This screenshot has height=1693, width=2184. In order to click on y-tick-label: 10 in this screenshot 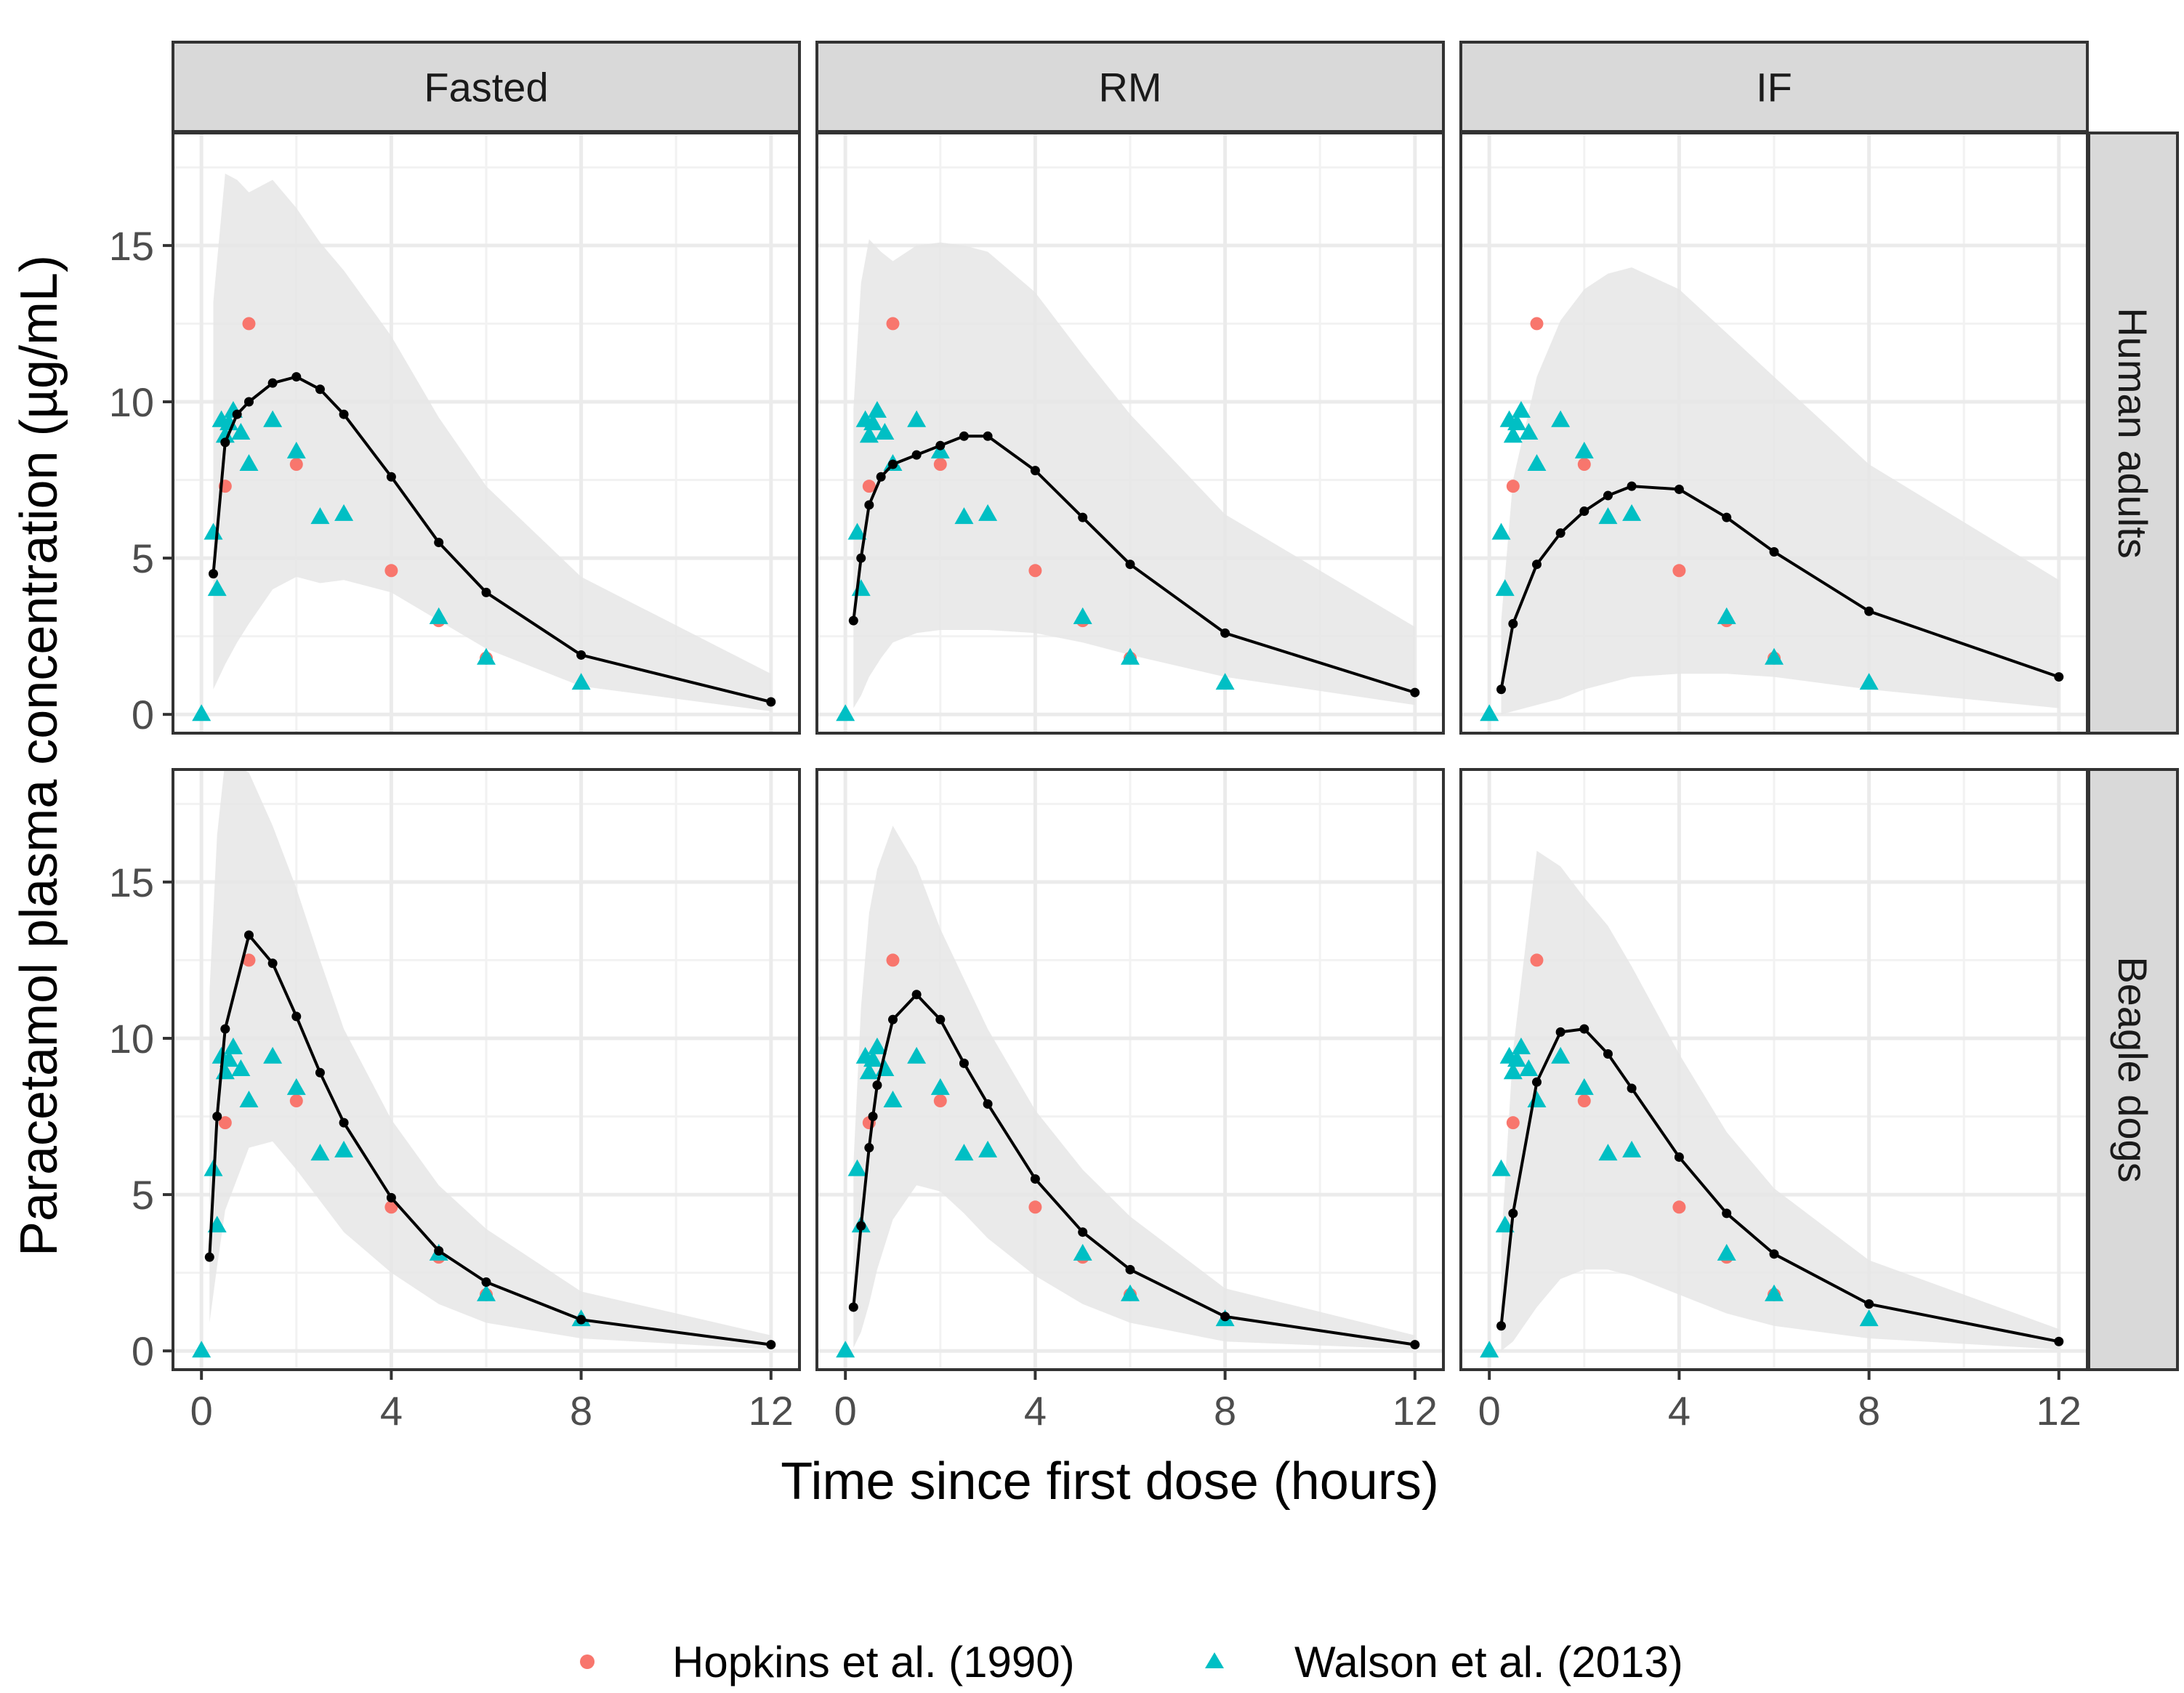, I will do `click(131, 402)`.